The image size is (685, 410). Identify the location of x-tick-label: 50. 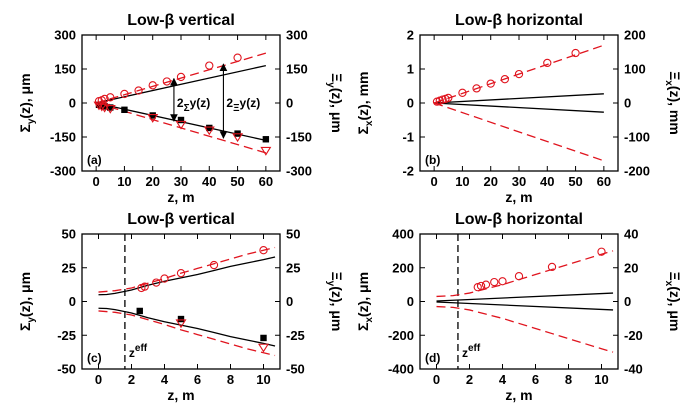
(575, 181).